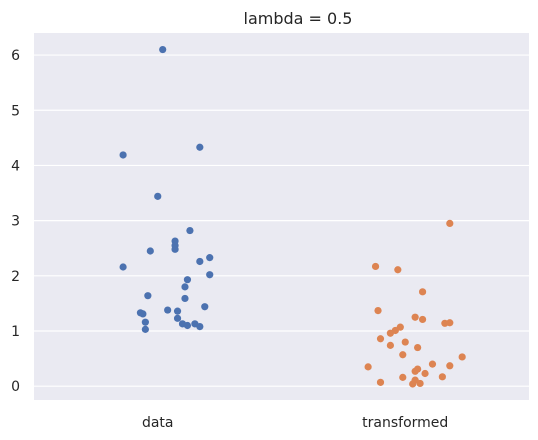  What do you see at coordinates (15, 332) in the screenshot?
I see `y-tick-label: 1` at bounding box center [15, 332].